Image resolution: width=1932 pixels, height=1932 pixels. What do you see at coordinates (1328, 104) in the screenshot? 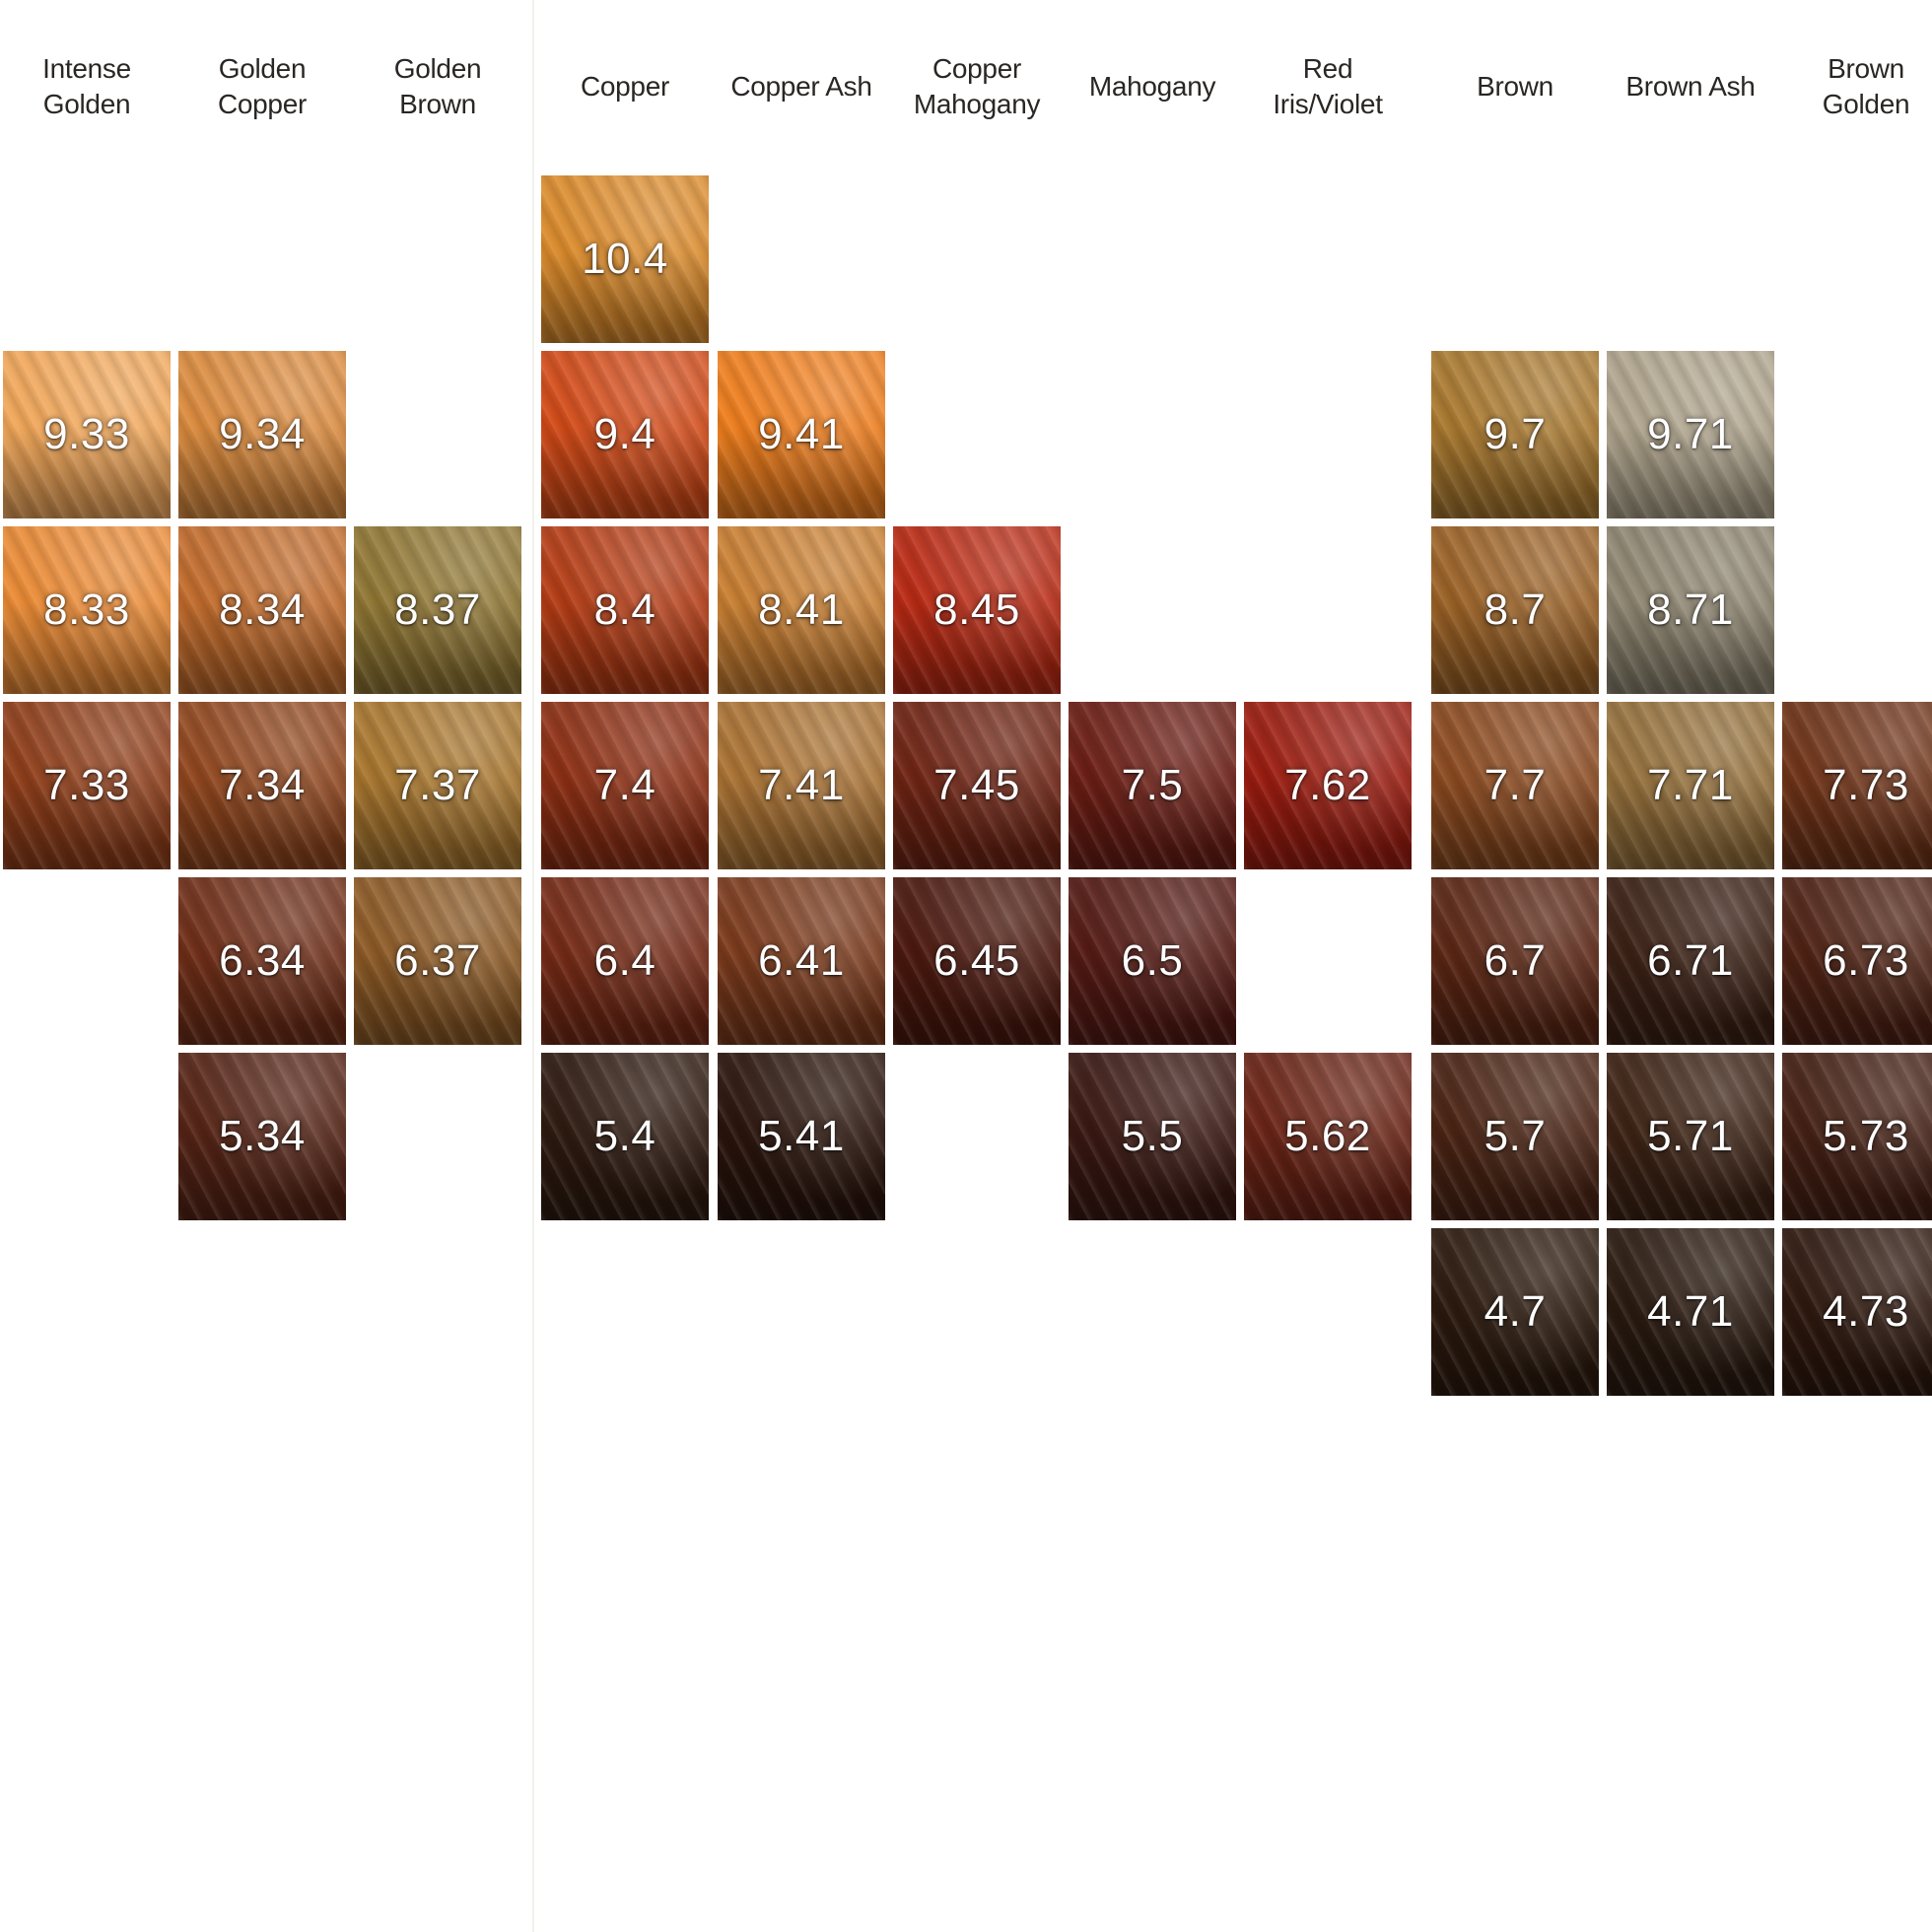
I see `column-header-line: Iris/Violet` at bounding box center [1328, 104].